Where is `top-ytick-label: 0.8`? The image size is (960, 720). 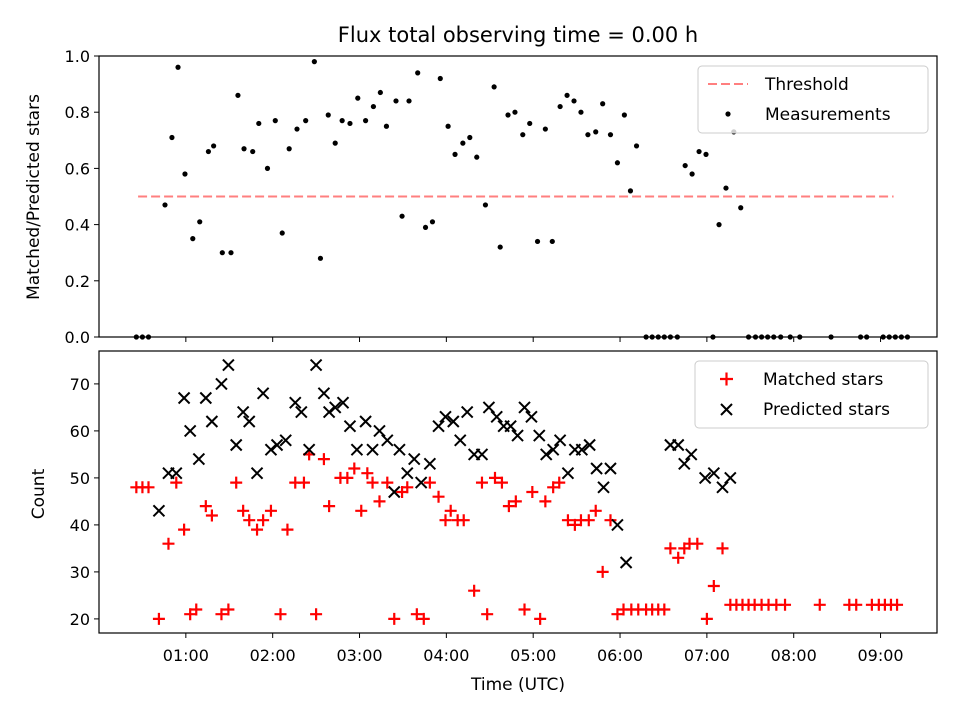
top-ytick-label: 0.8 is located at coordinates (77, 112).